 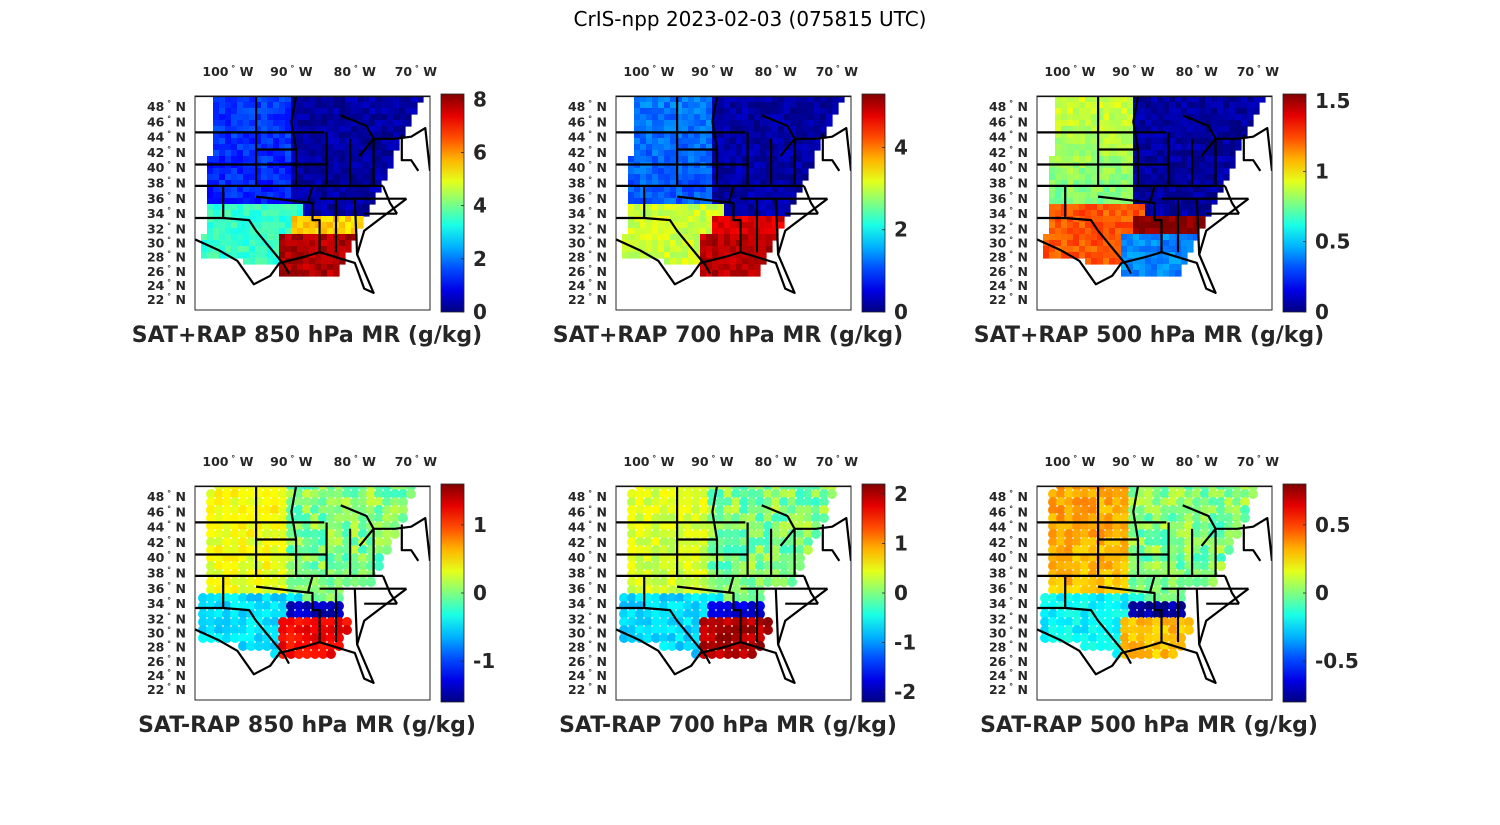 I want to click on lat-tick-label: 46 ° N, so click(x=1008, y=511).